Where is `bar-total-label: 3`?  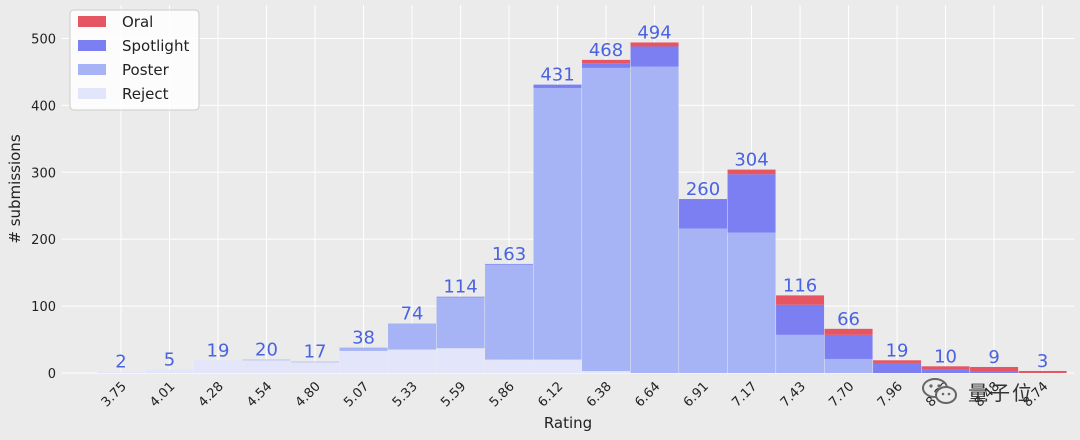 bar-total-label: 3 is located at coordinates (1042, 361).